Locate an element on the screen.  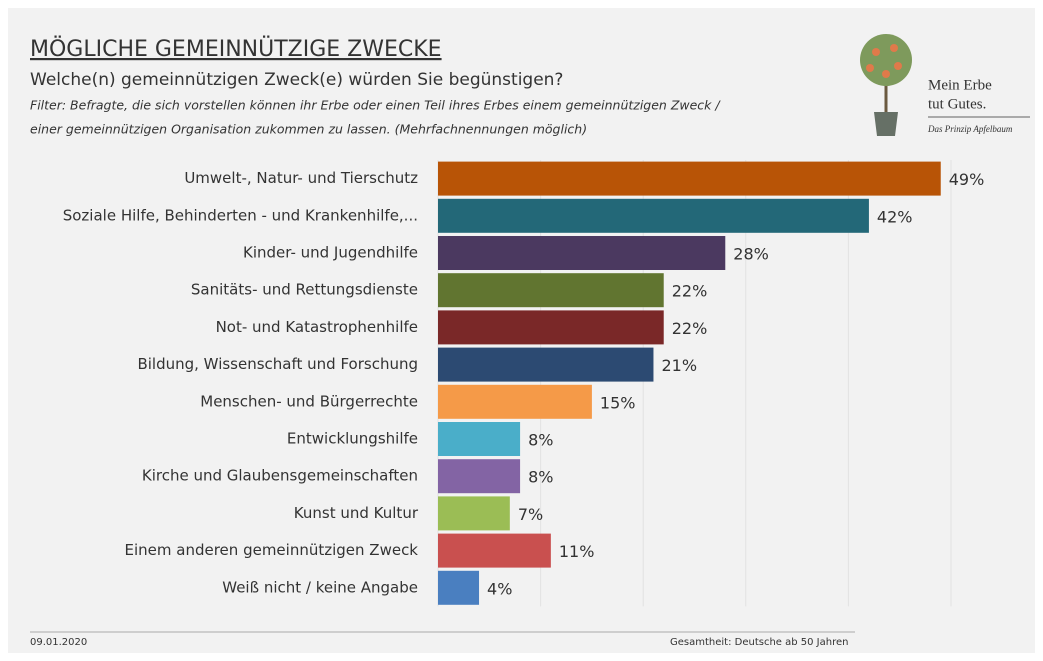
logo-text: Das Prinzip Apfelbaum is located at coordinates (970, 129).